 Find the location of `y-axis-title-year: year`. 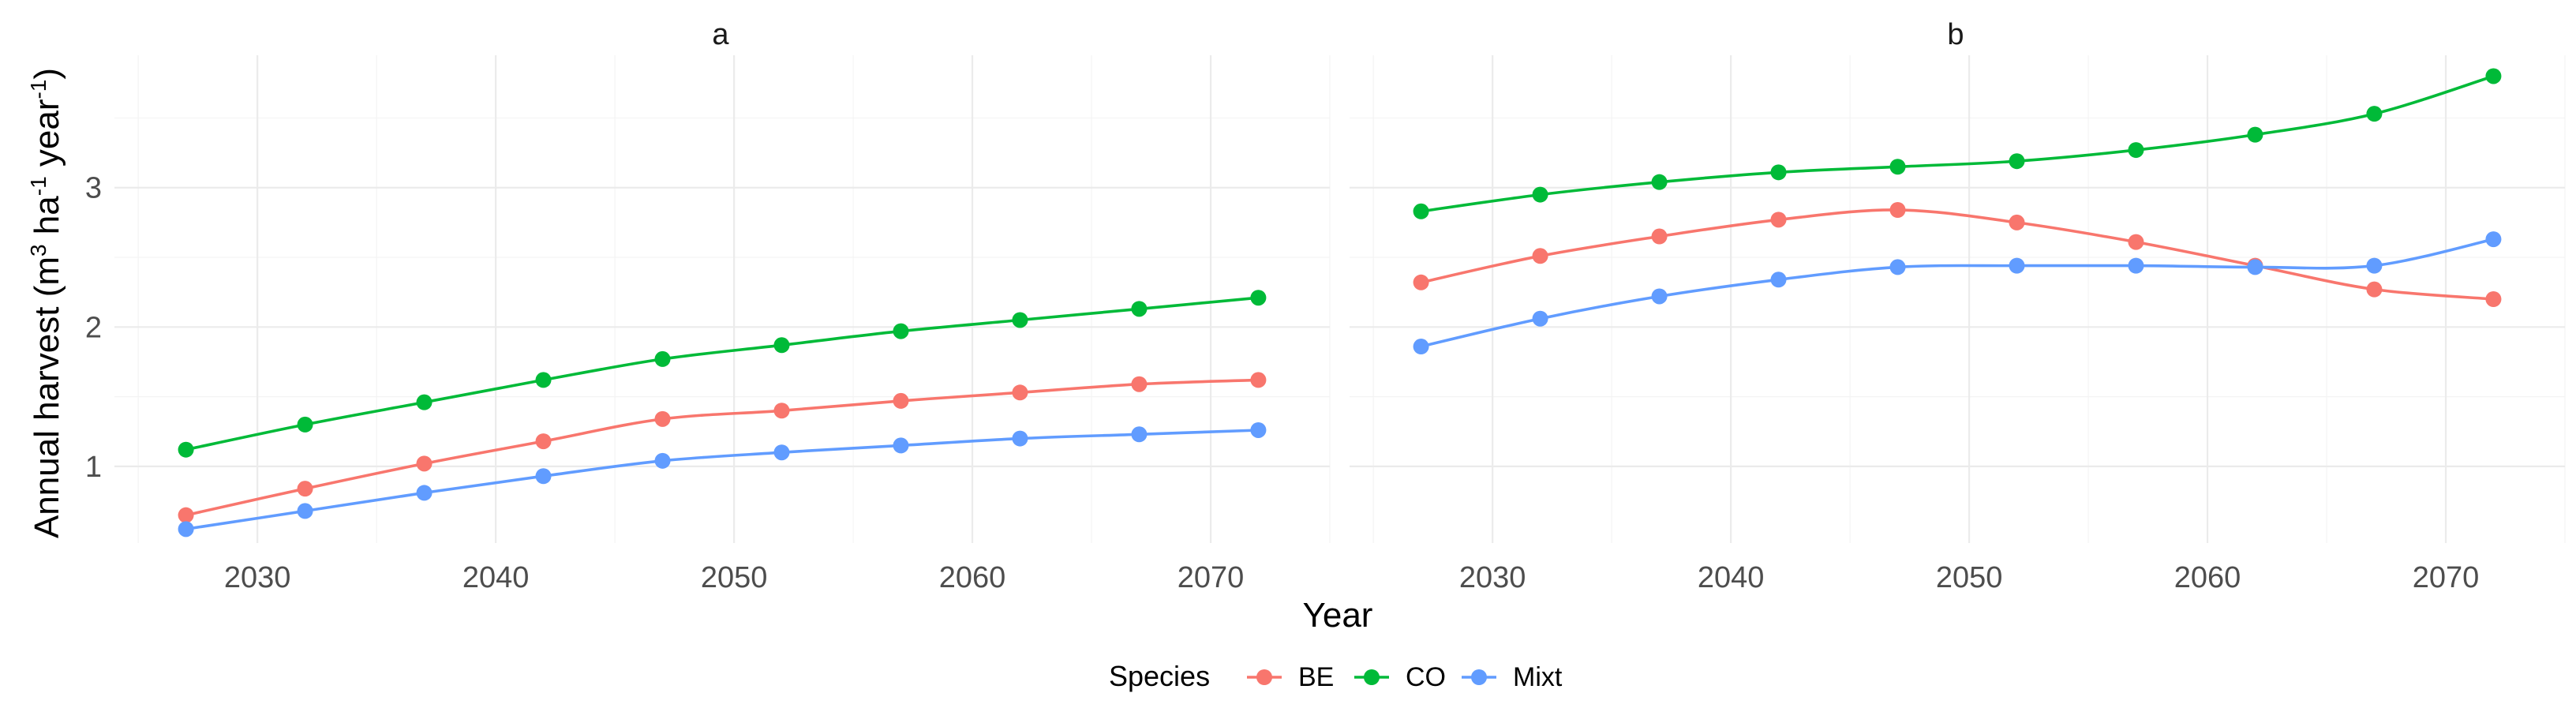

y-axis-title-year: year is located at coordinates (47, 138).